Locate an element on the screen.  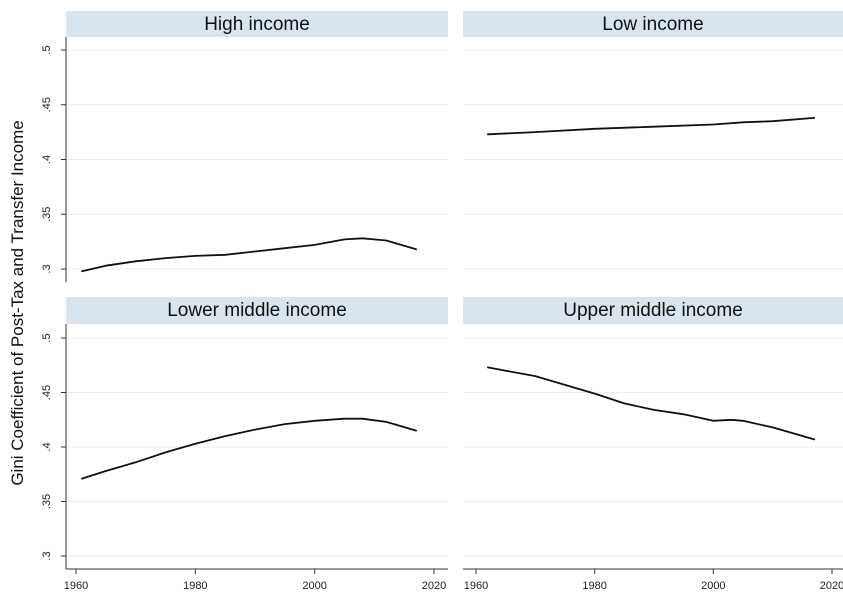
panel-title: Lower middle income is located at coordinates (257, 310).